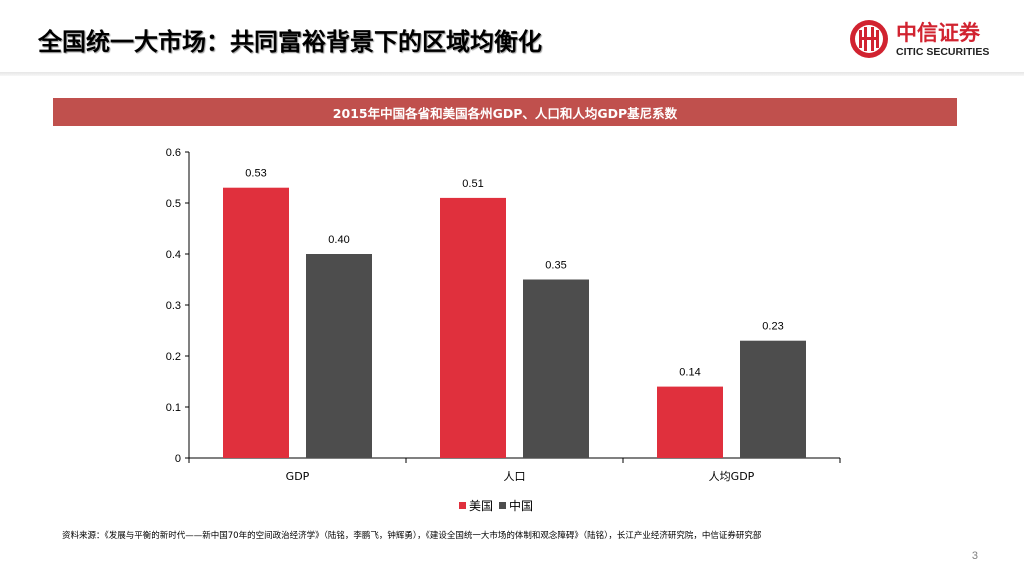  Describe the element at coordinates (255, 174) in the screenshot. I see `data-label-us: 0.53` at that location.